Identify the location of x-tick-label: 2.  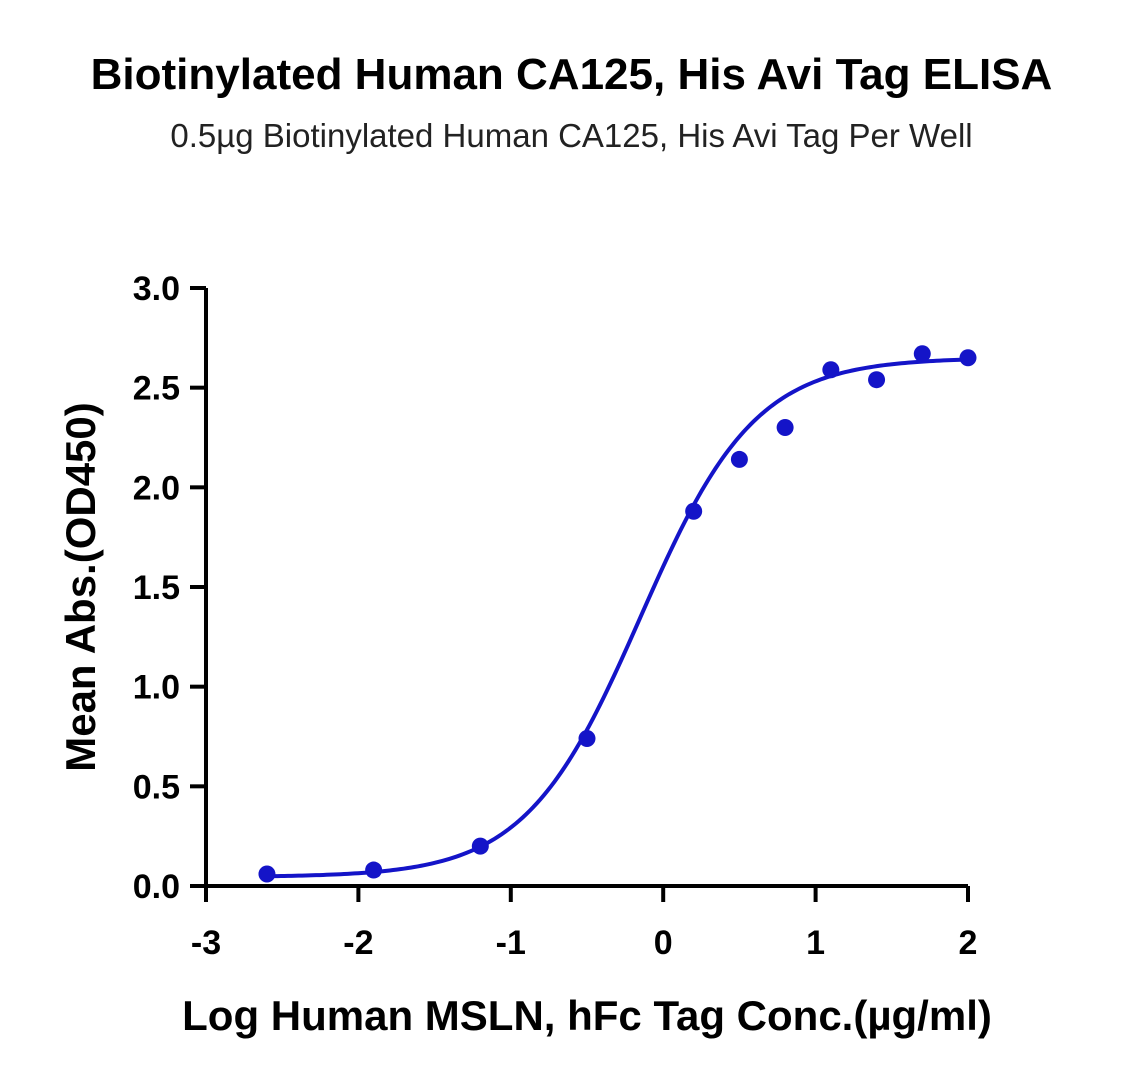
(968, 943).